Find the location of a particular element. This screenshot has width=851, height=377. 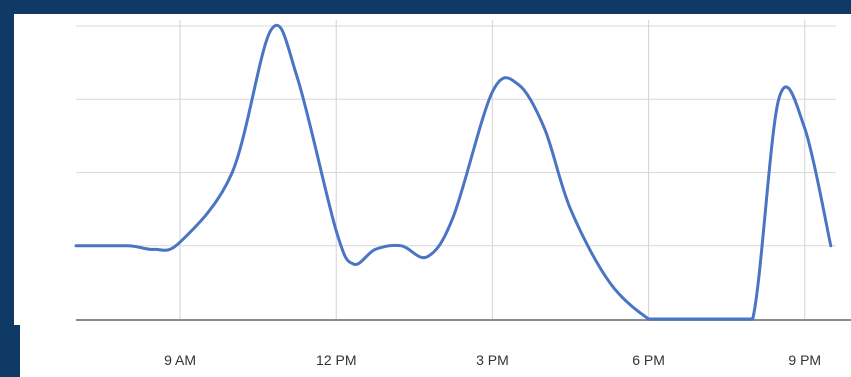

x-tick-labels: 9 AM 12 PM 3 PM 6 PM 9 PM is located at coordinates (492, 360).